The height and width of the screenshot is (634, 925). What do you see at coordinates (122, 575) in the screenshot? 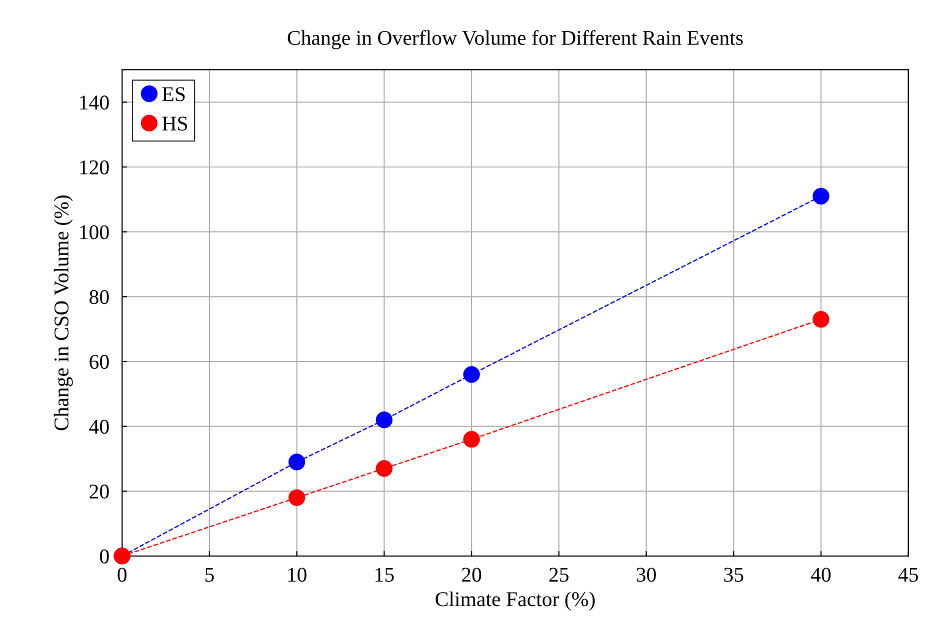
I see `x-tick-label: 0` at bounding box center [122, 575].